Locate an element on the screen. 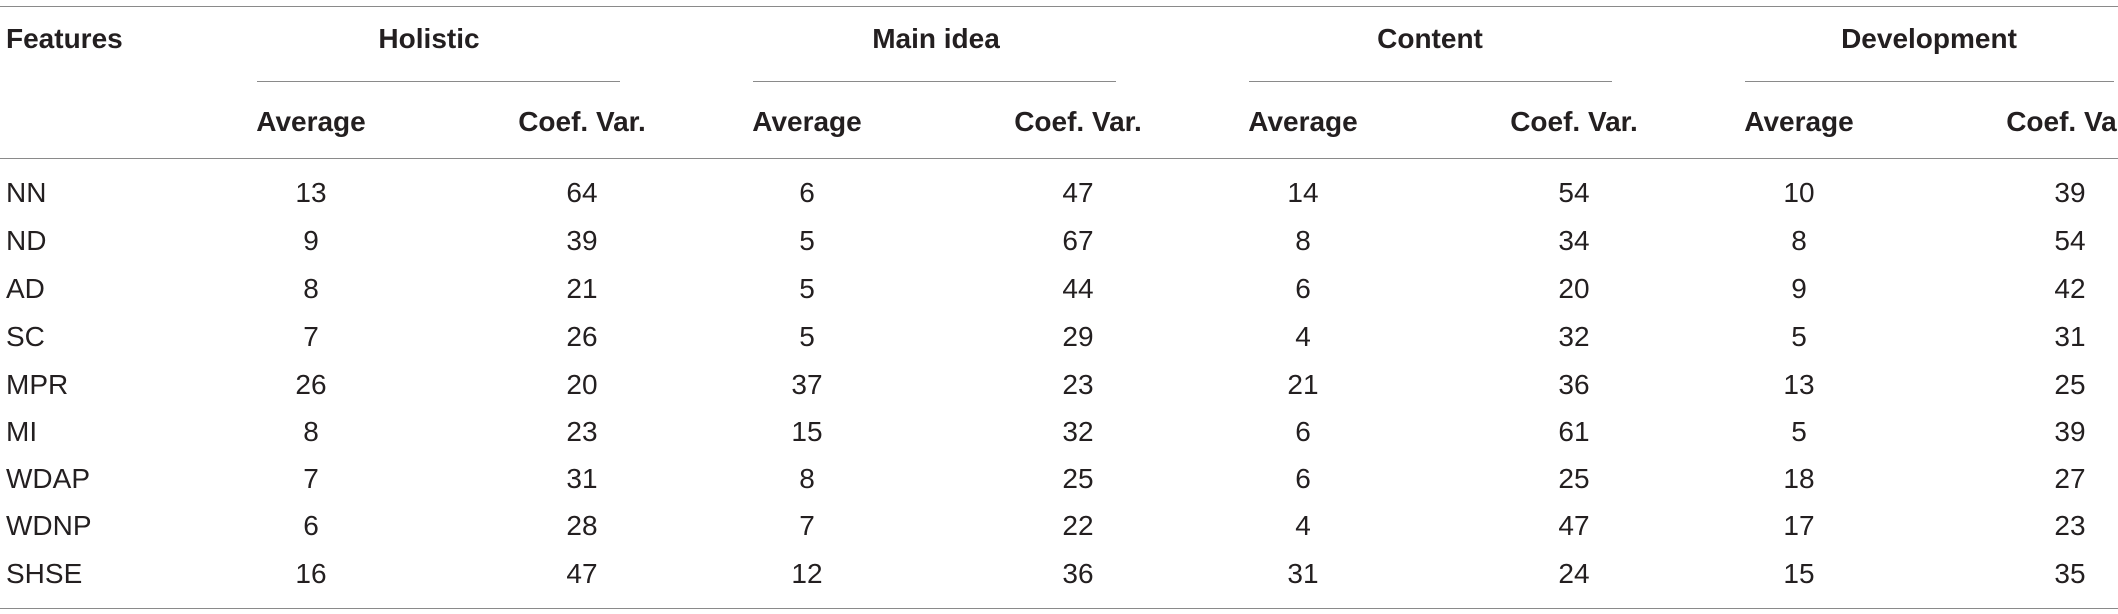 The image size is (2118, 614). row-feature: SHSE is located at coordinates (44, 573).